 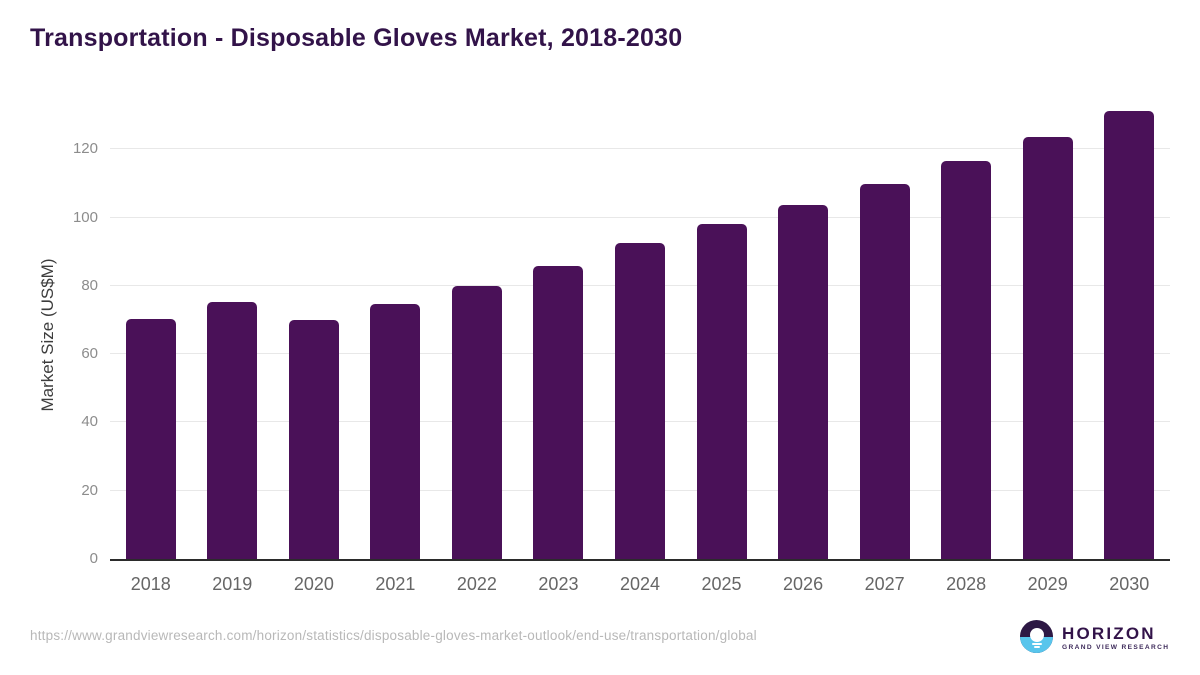 I want to click on bar-2023, so click(x=558, y=412).